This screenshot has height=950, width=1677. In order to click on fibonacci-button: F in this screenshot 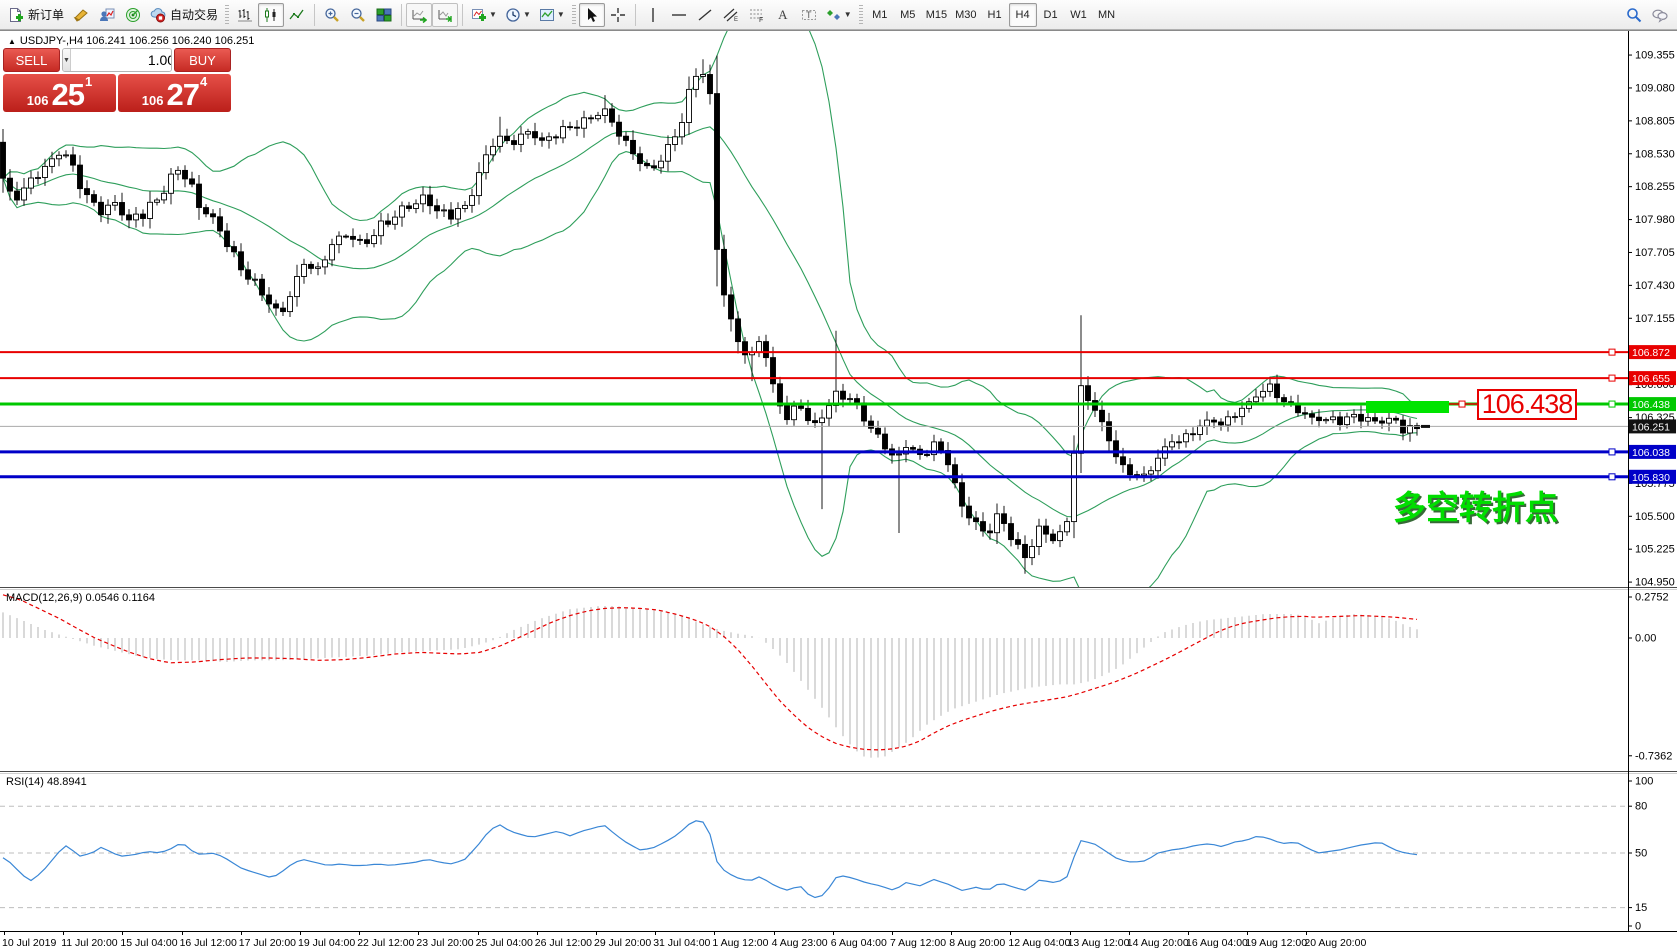, I will do `click(757, 15)`.